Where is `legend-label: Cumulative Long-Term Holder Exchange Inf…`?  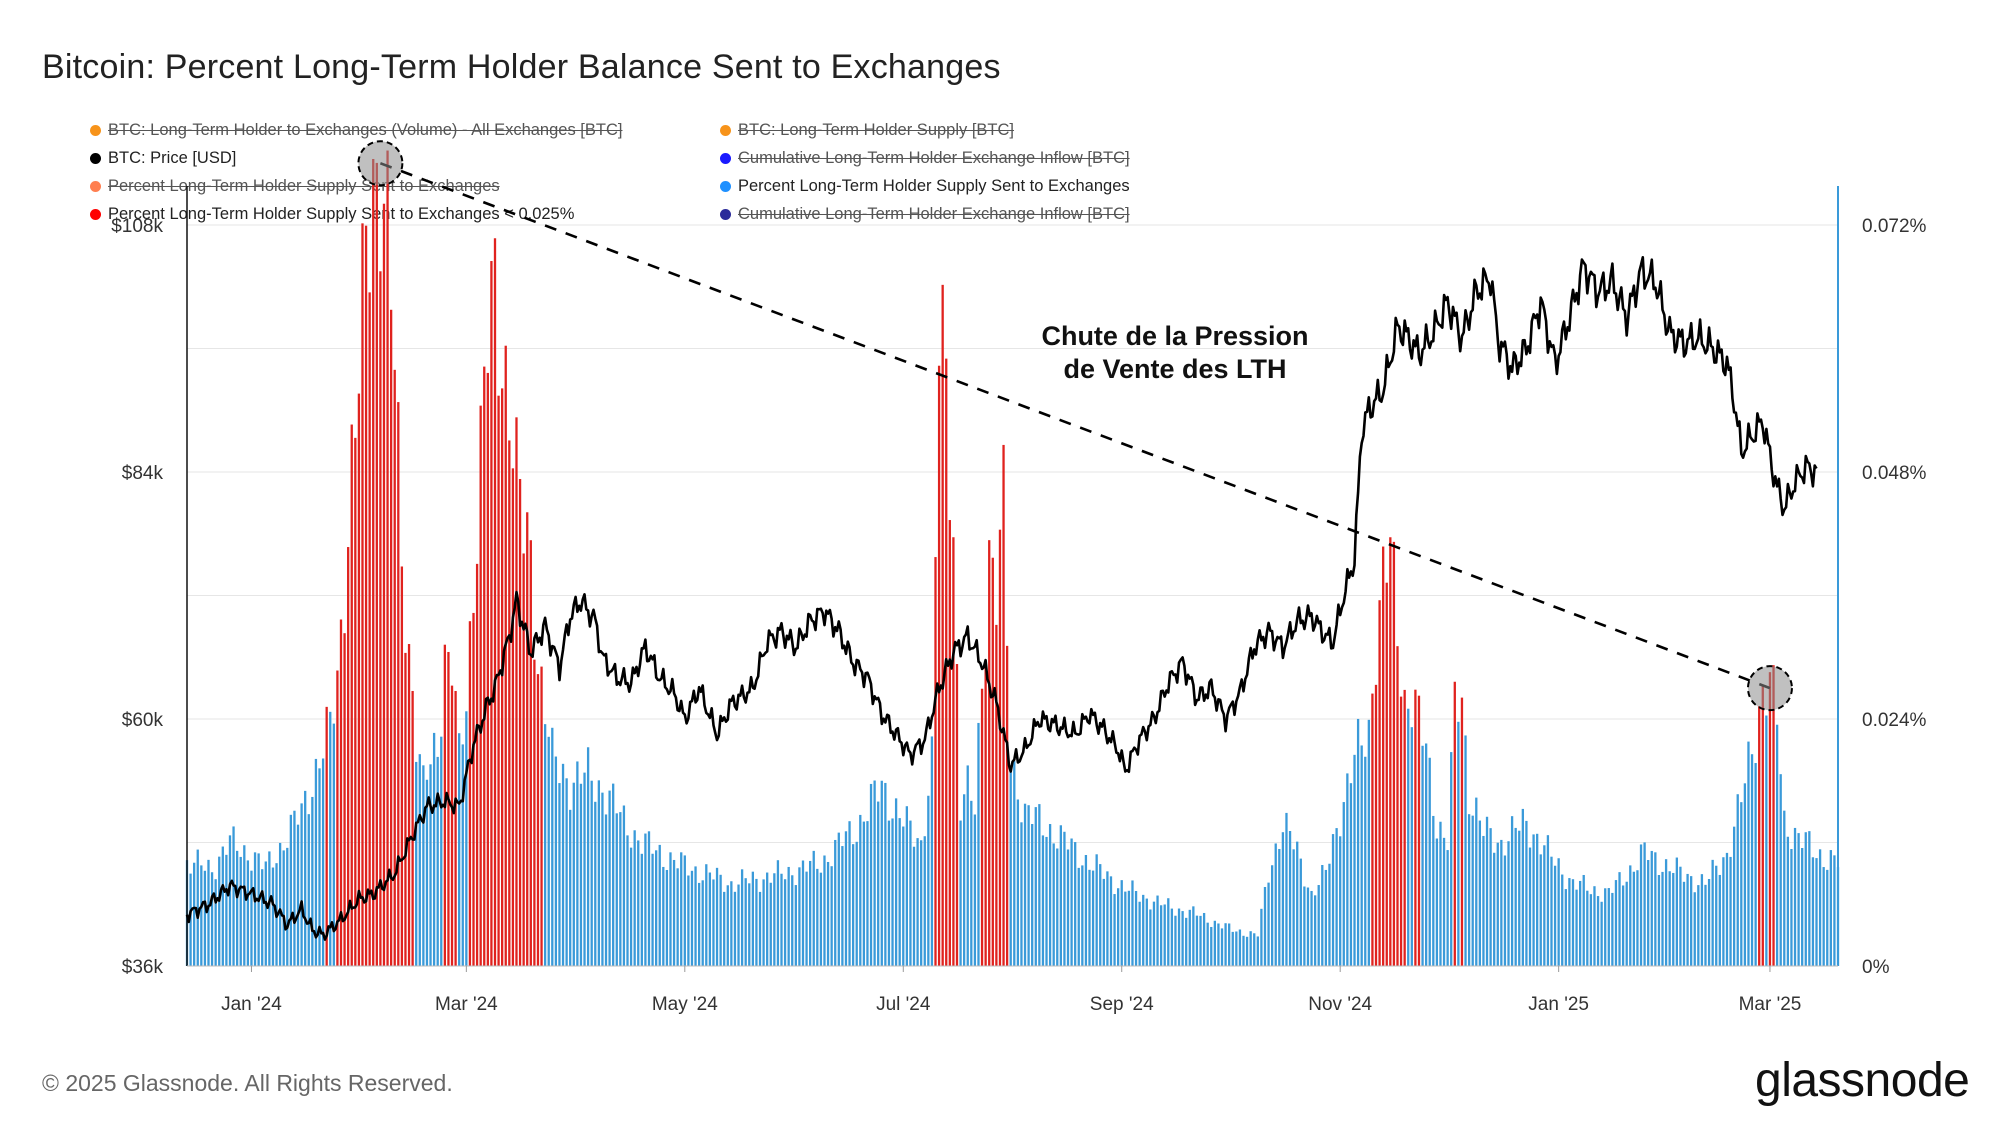
legend-label: Cumulative Long-Term Holder Exchange Inf… is located at coordinates (934, 158).